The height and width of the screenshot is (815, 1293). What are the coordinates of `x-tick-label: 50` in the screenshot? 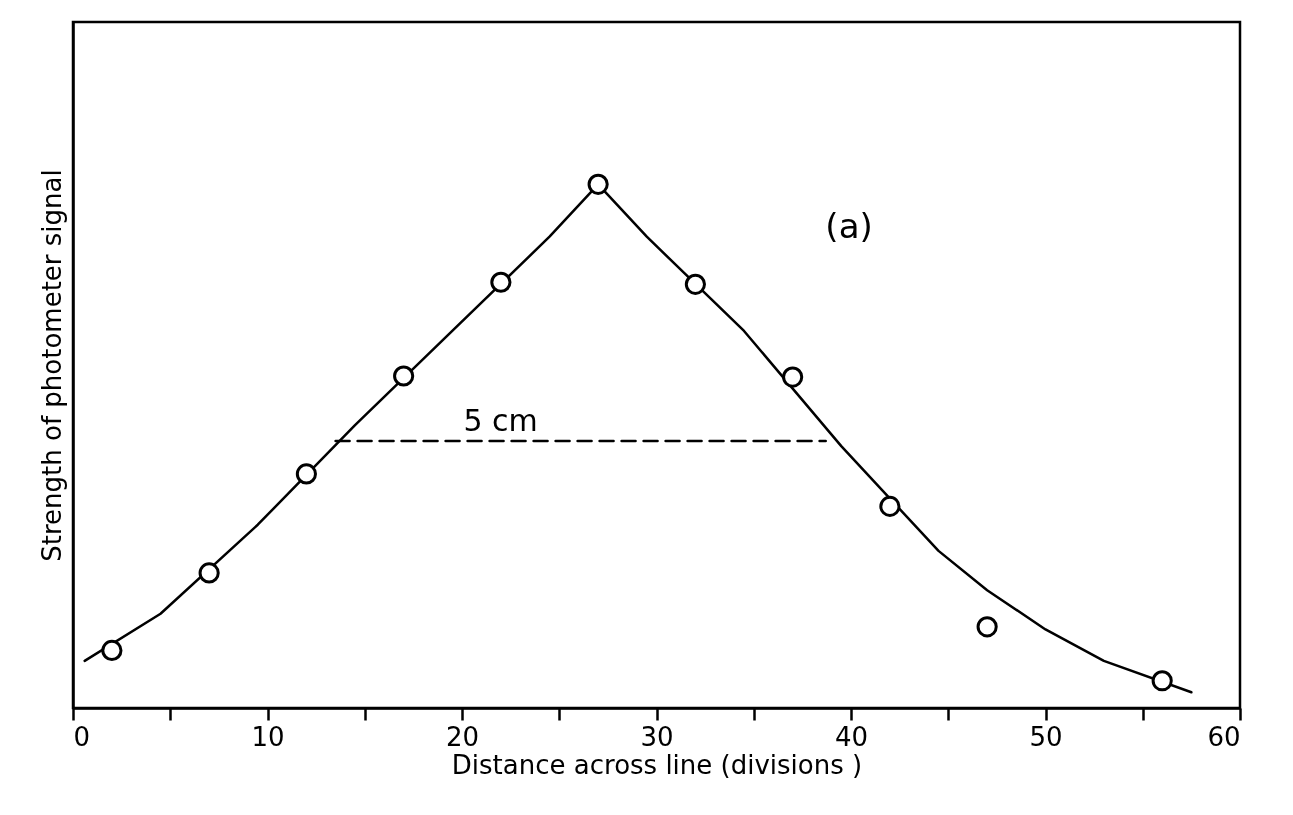 It's located at (1046, 736).